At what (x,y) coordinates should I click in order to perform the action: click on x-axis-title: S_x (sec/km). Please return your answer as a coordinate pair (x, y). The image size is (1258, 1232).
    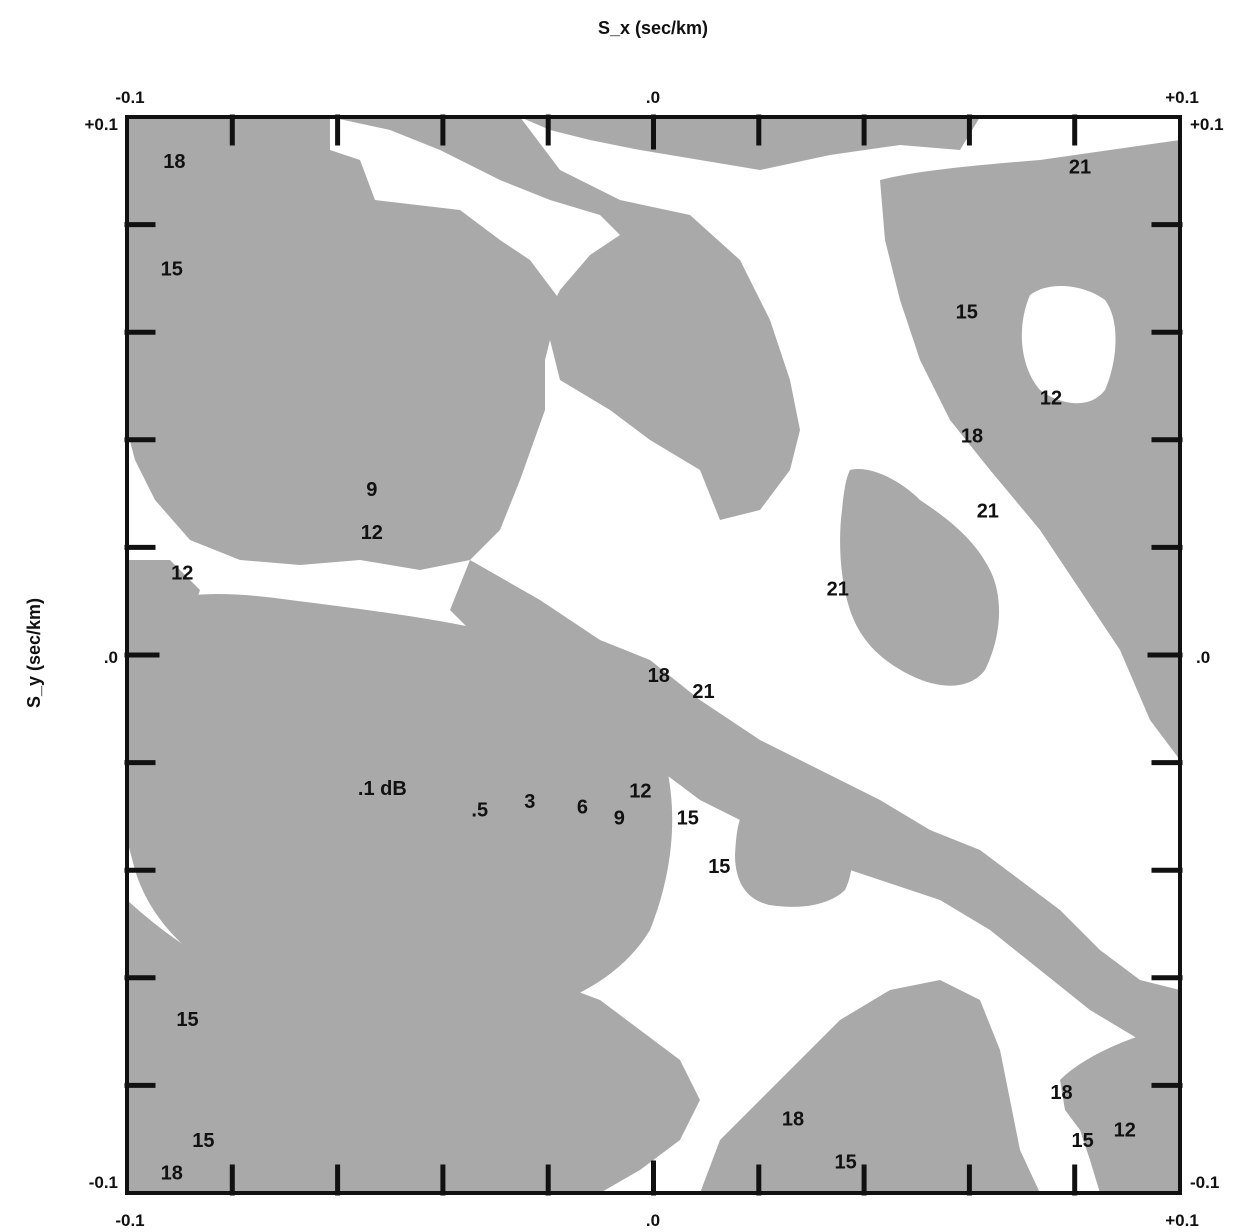
    Looking at the image, I should click on (653, 28).